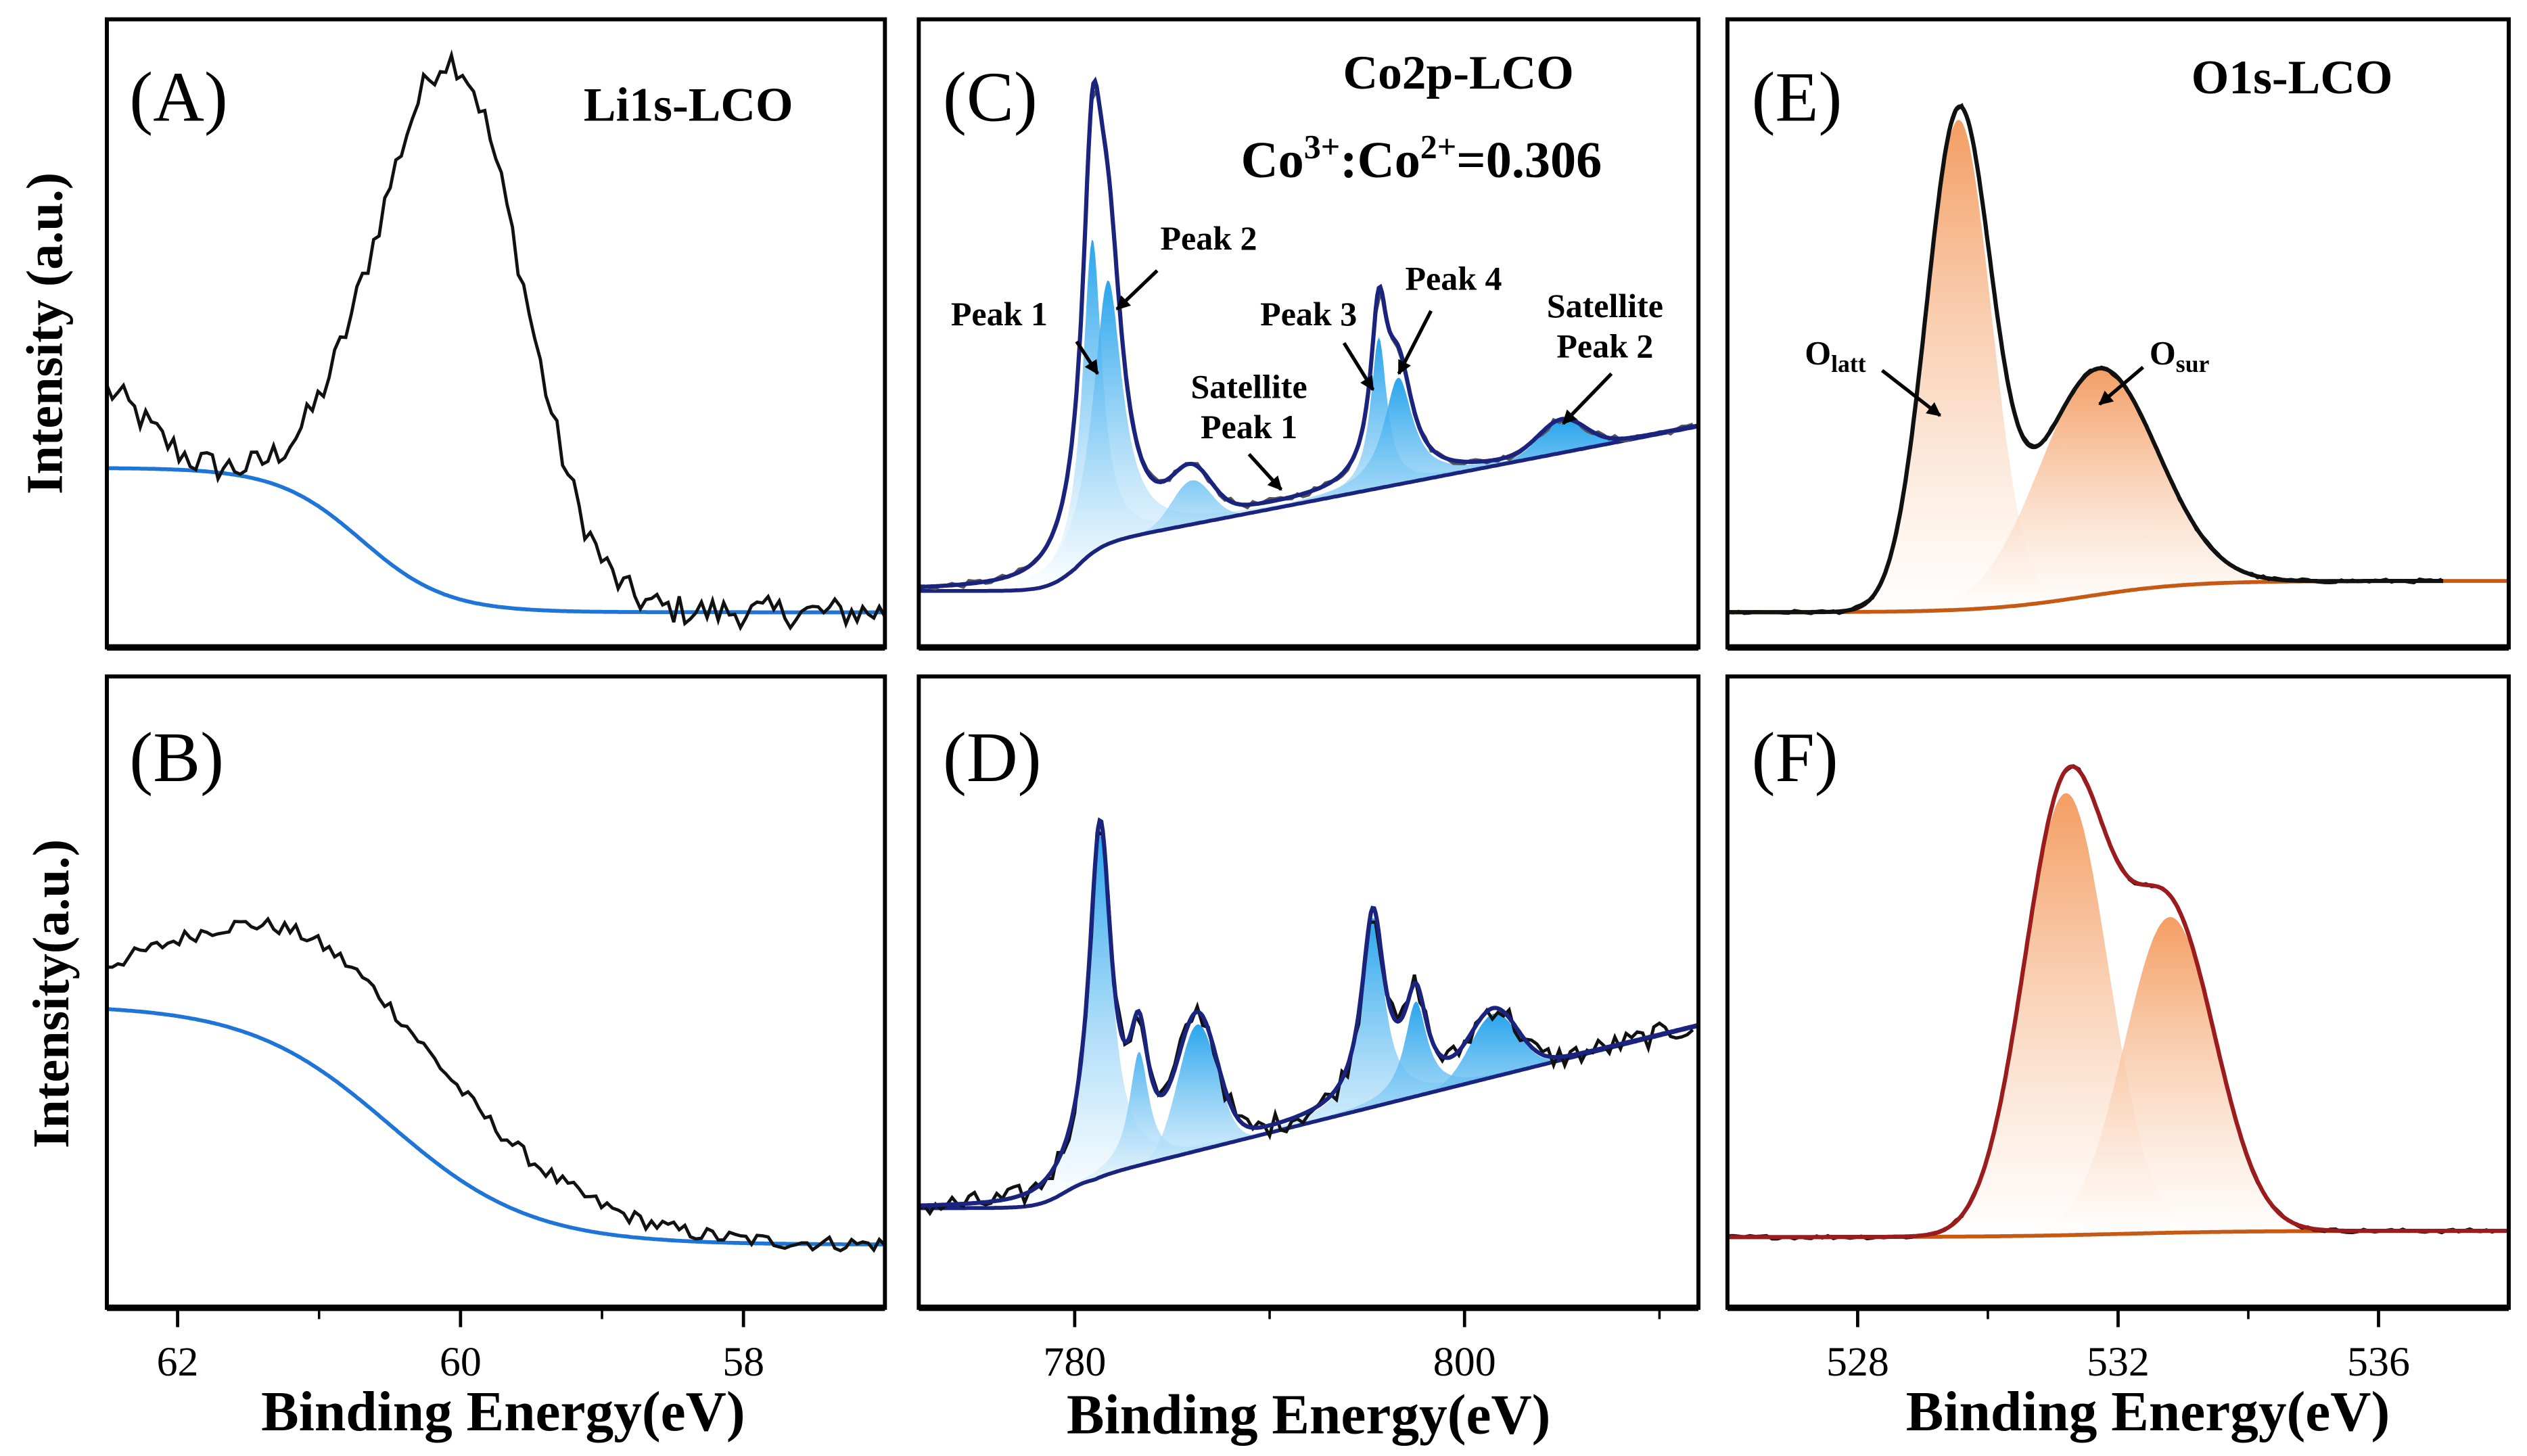  Describe the element at coordinates (2193, 364) in the screenshot. I see `annotation-subscript: sur` at that location.